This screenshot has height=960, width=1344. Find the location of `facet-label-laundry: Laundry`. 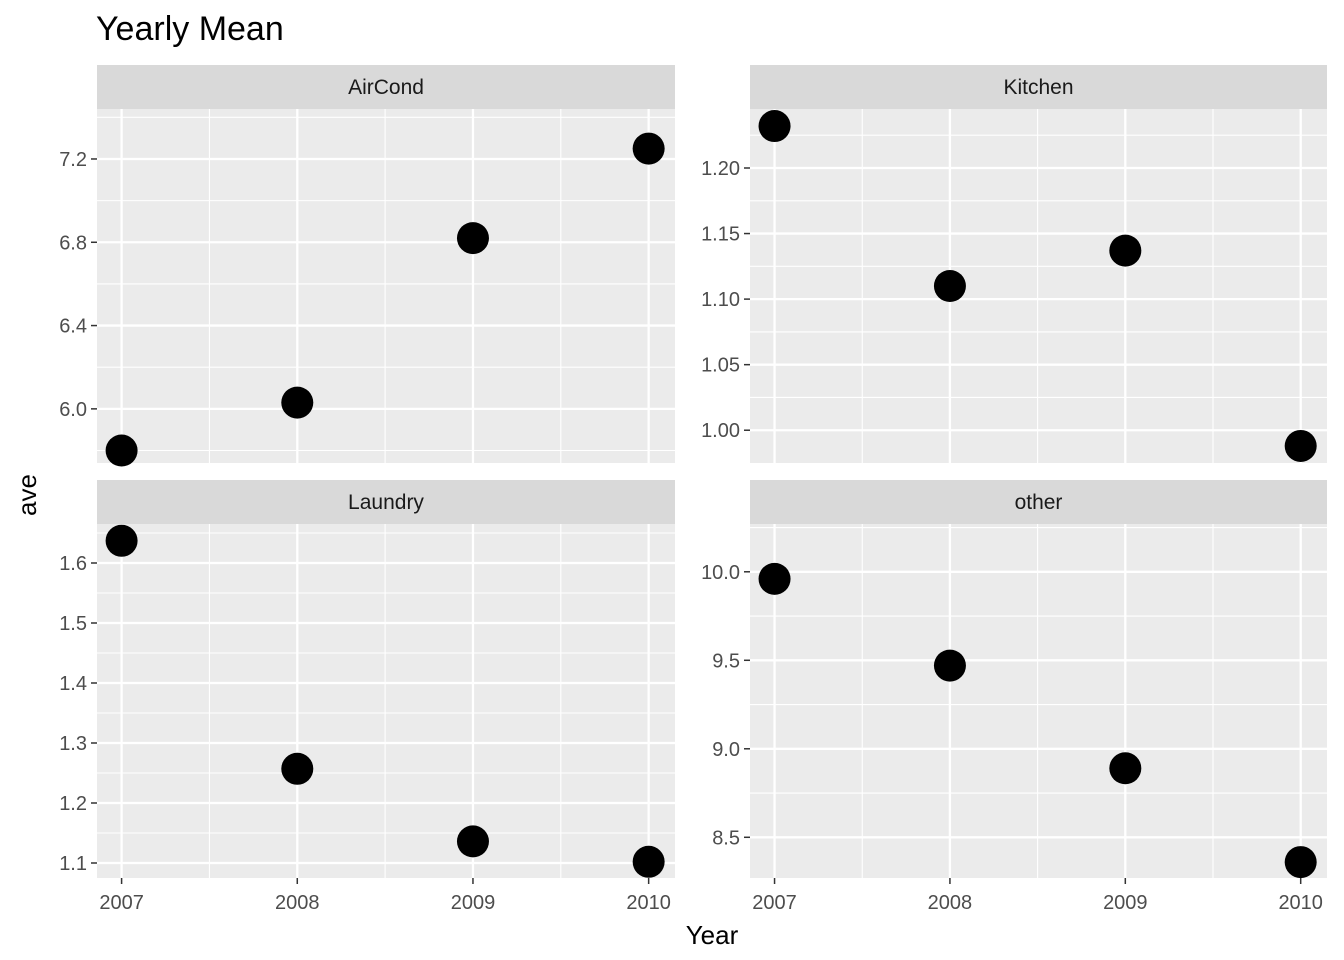

facet-label-laundry: Laundry is located at coordinates (386, 502).